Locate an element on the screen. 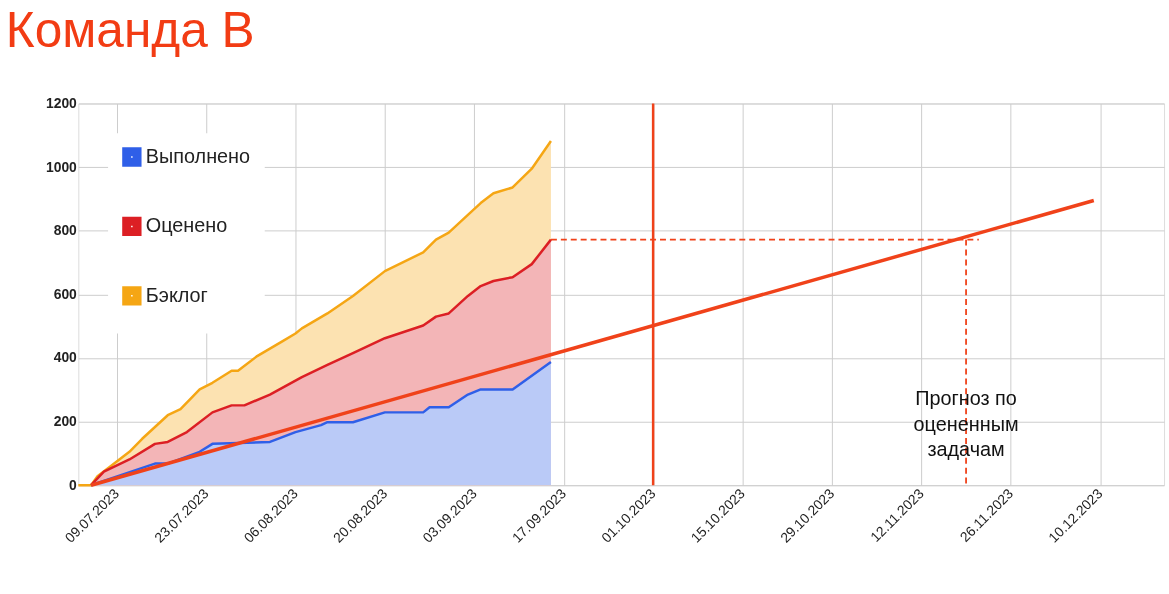  chart-title: Команда В is located at coordinates (130, 29).